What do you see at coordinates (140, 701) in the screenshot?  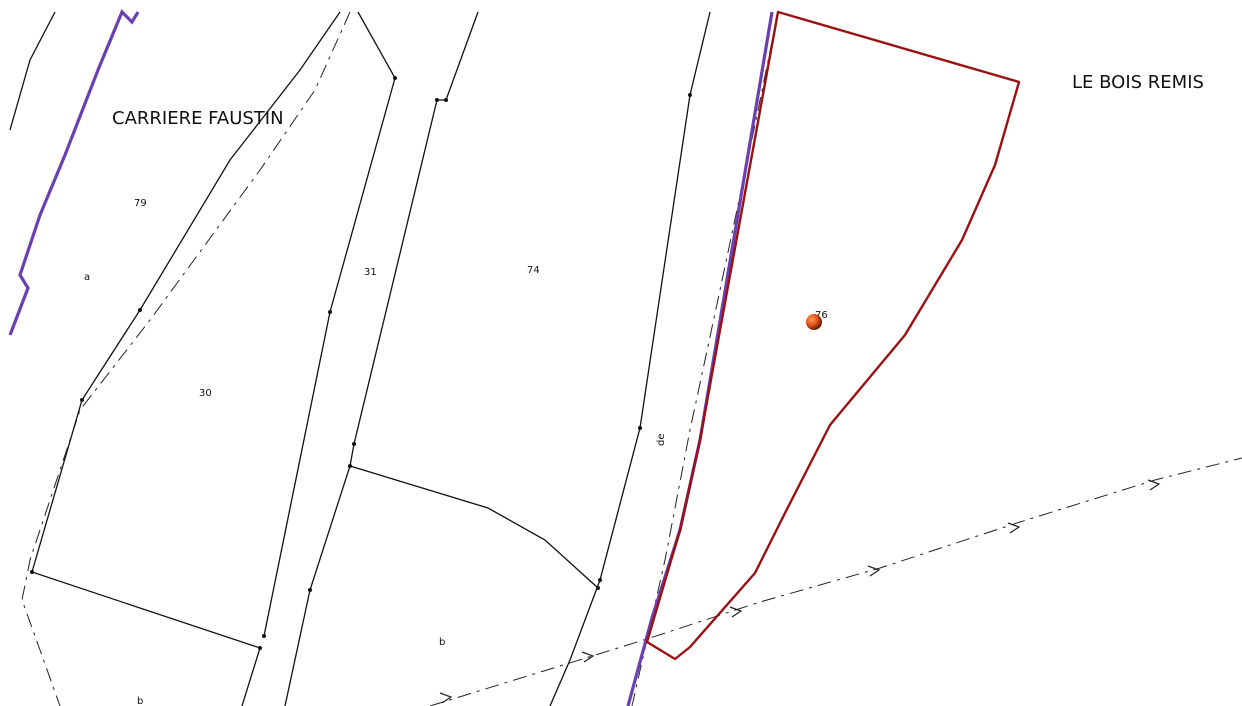 I see `parcel-label-b-lower: b` at bounding box center [140, 701].